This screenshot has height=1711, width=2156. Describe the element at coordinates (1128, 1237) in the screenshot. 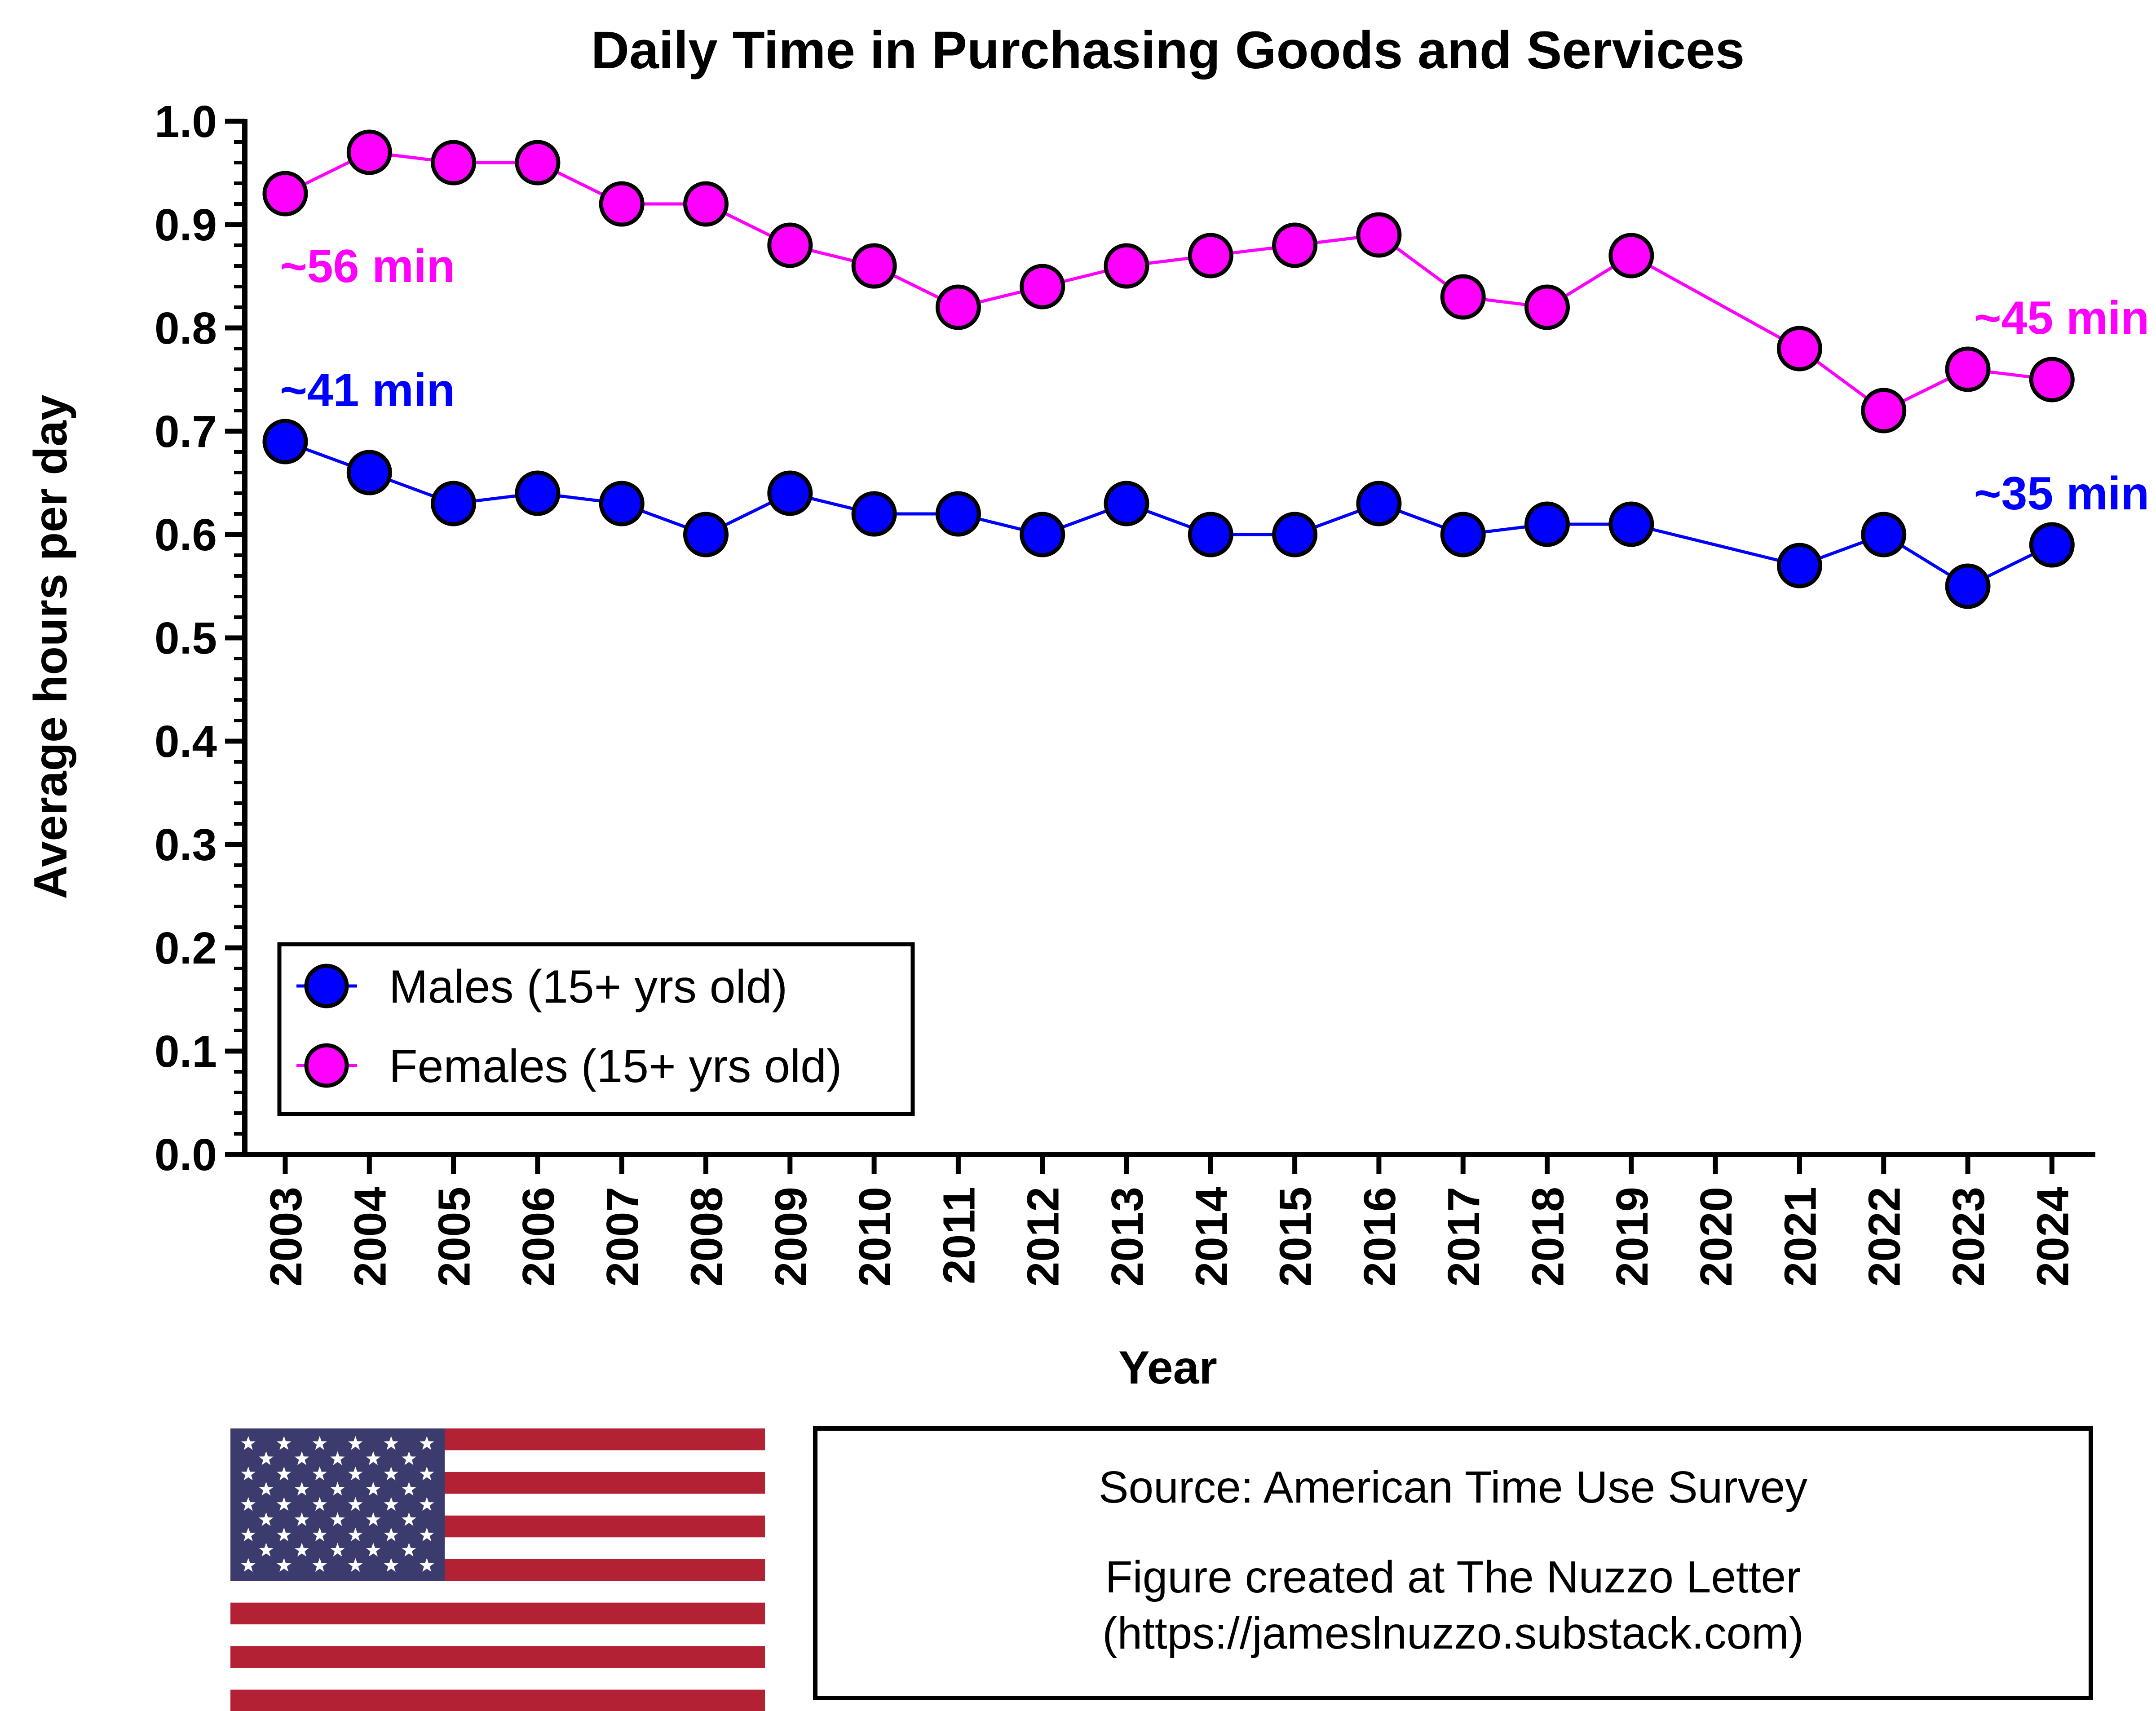

I see `x-tick-label: 2013` at that location.